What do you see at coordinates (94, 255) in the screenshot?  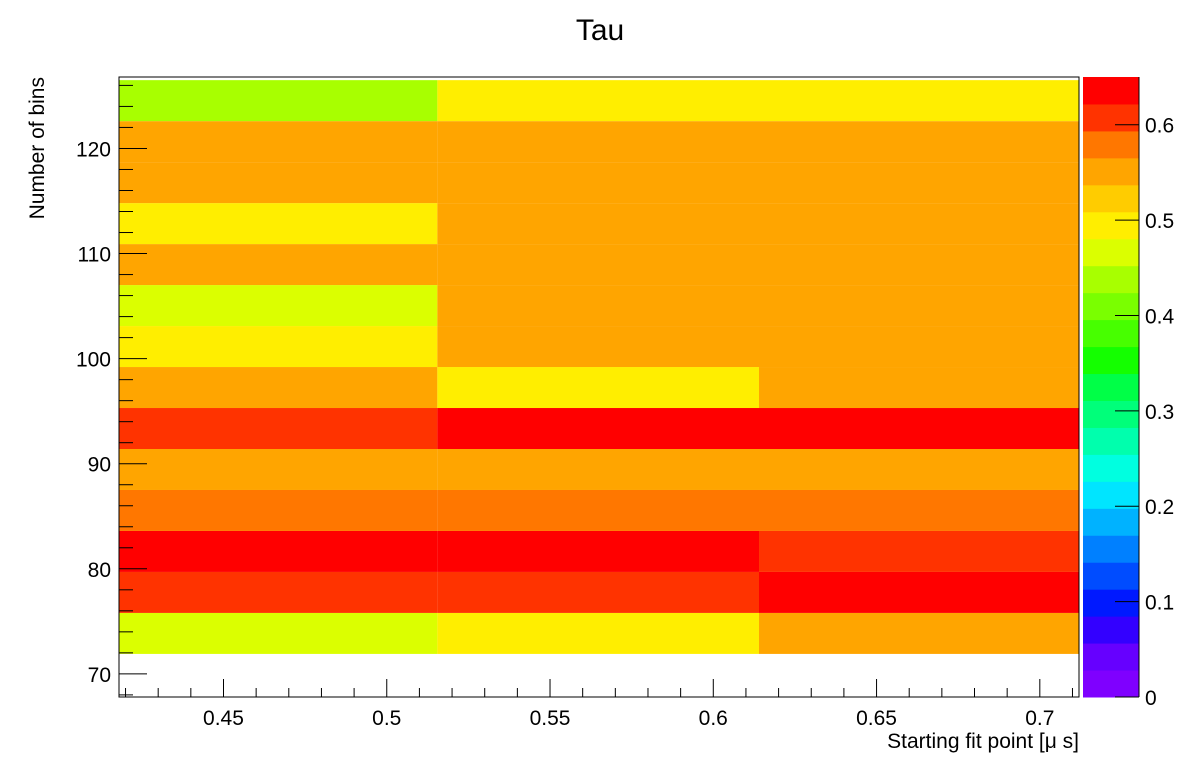 I see `y-tick-label: 110` at bounding box center [94, 255].